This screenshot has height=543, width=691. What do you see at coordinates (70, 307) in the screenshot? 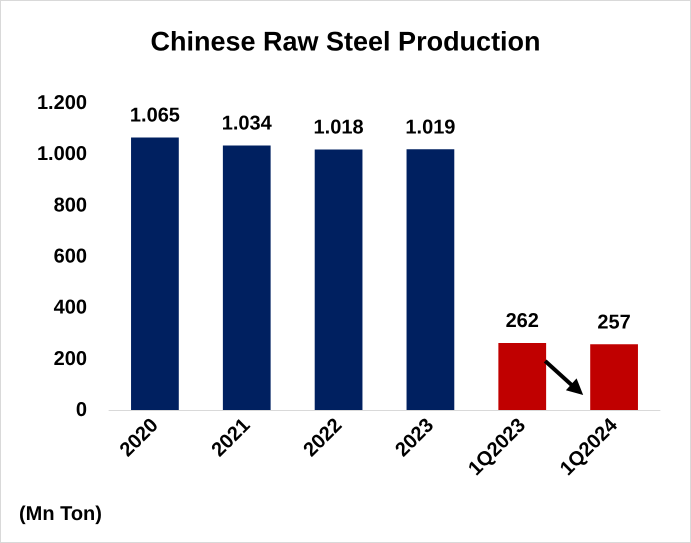
I see `y-tick-label: 400` at bounding box center [70, 307].